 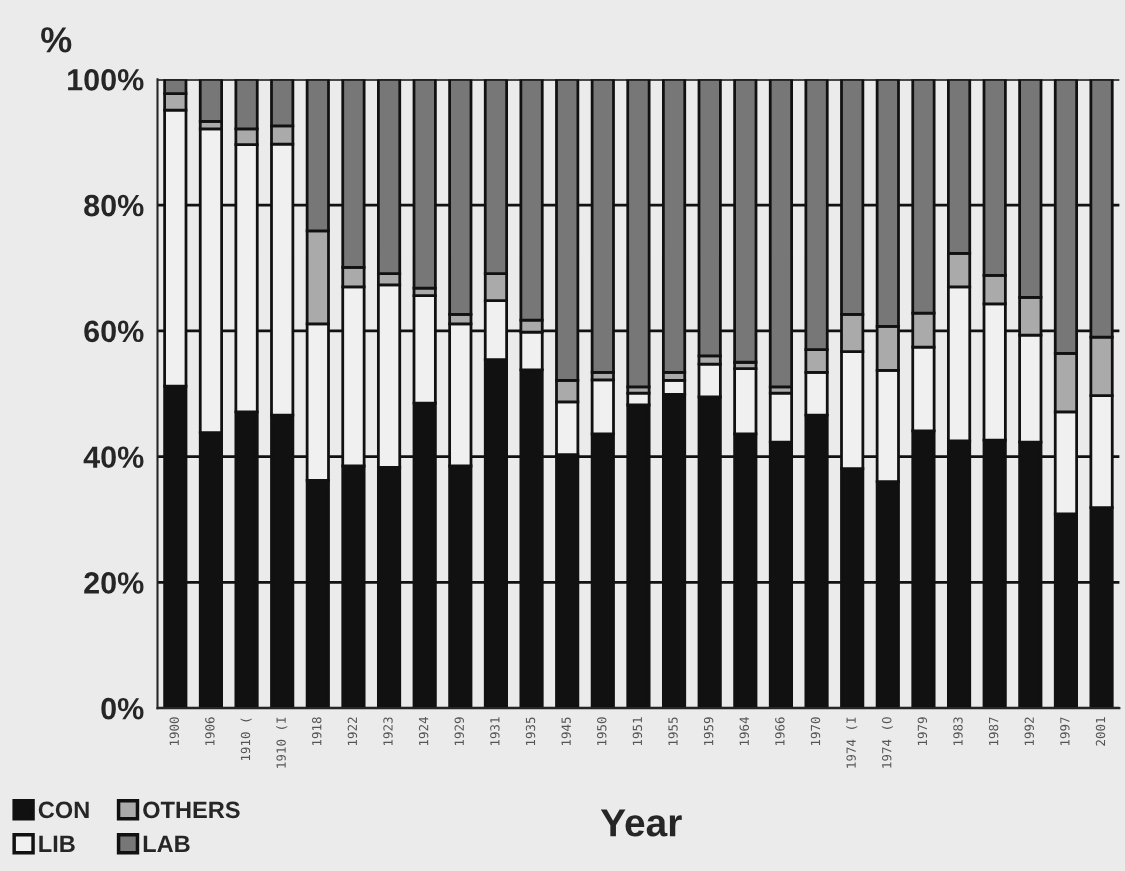 I want to click on x-tick-label: 1924, so click(x=423, y=731).